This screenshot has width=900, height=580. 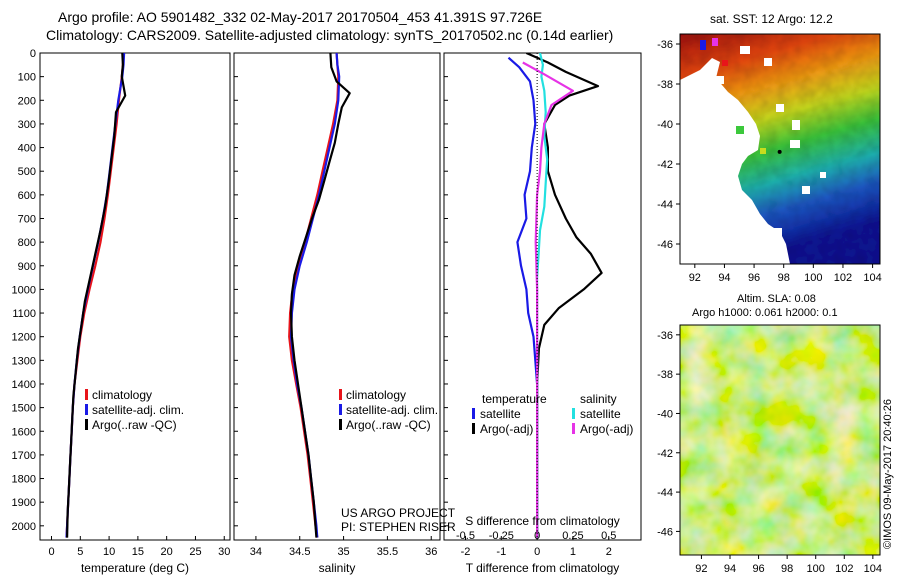 What do you see at coordinates (501, 536) in the screenshot?
I see `top-tick-label: -0.25` at bounding box center [501, 536].